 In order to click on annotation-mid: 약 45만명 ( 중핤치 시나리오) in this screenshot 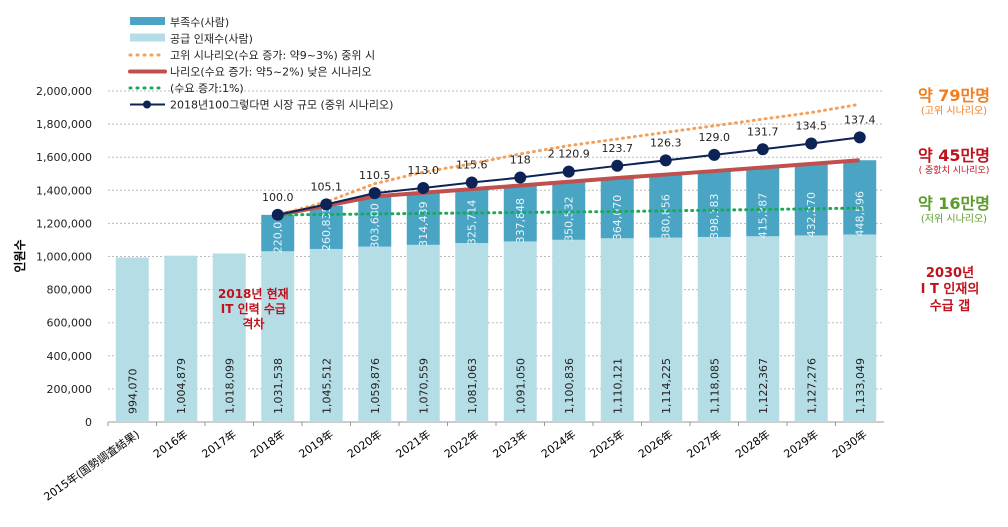, I will do `click(954, 161)`.